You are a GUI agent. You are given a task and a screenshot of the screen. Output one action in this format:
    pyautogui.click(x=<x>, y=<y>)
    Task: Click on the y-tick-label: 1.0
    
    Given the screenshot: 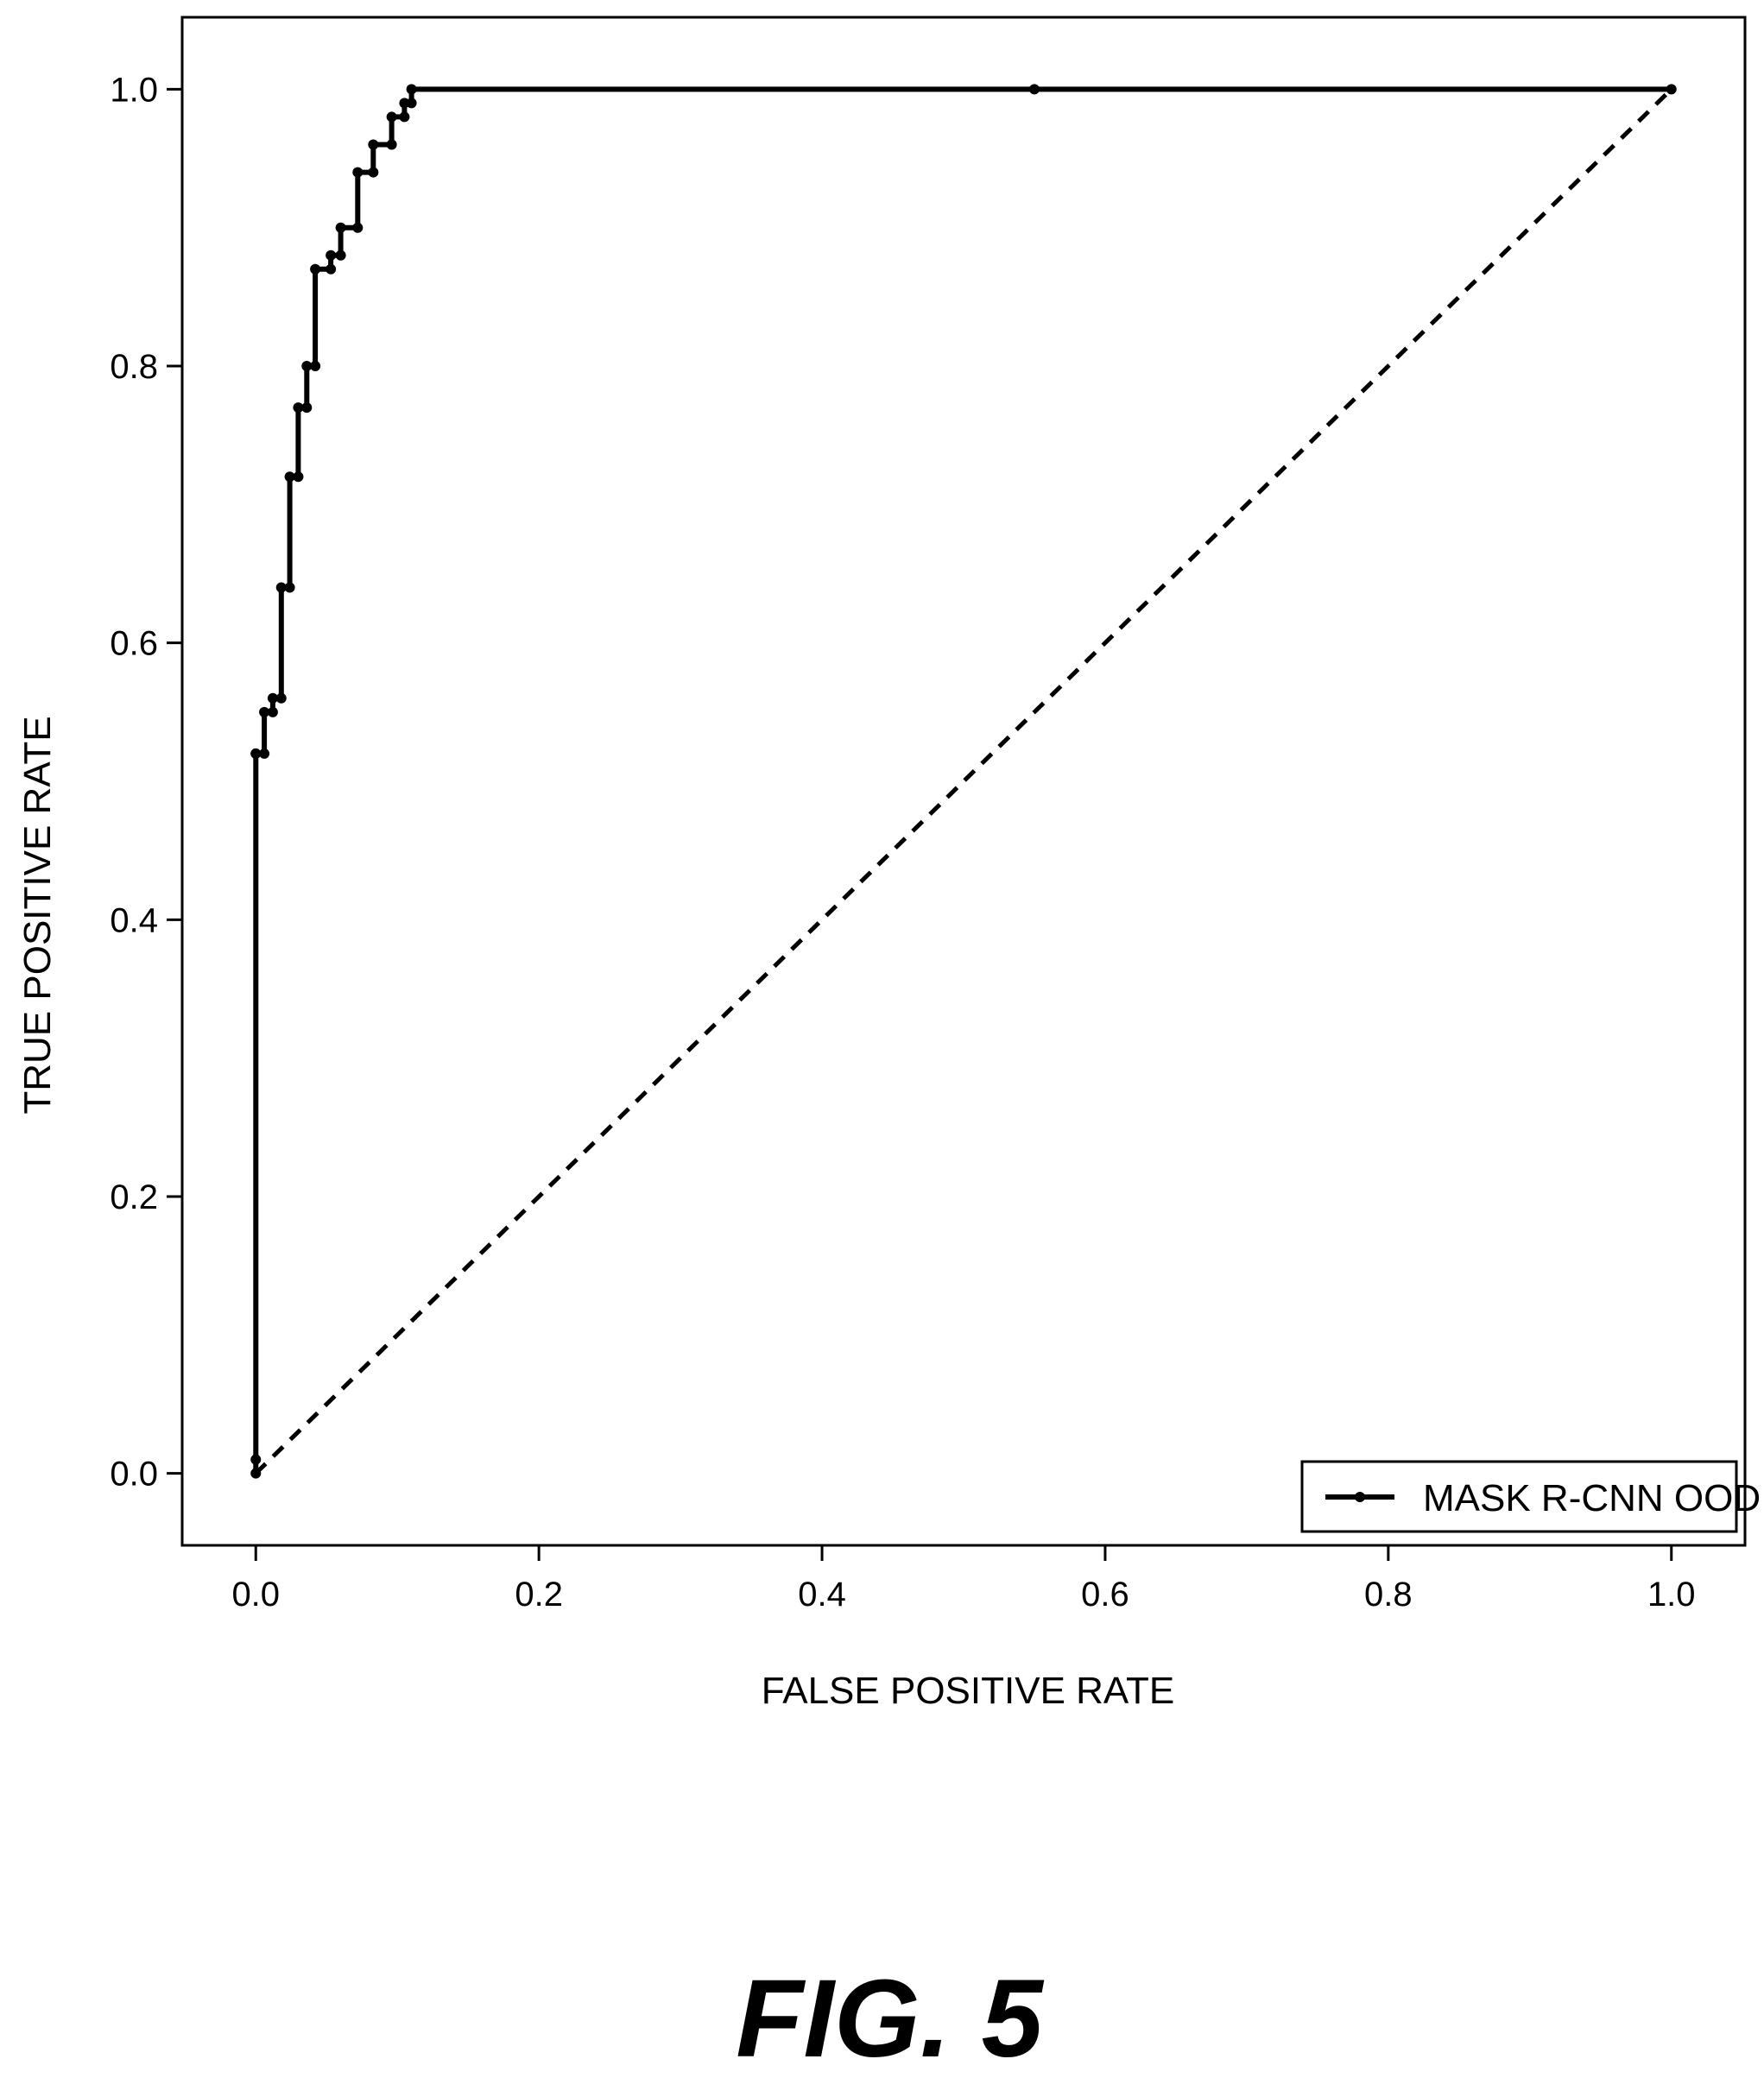 What is the action you would take?
    pyautogui.click(x=134, y=90)
    